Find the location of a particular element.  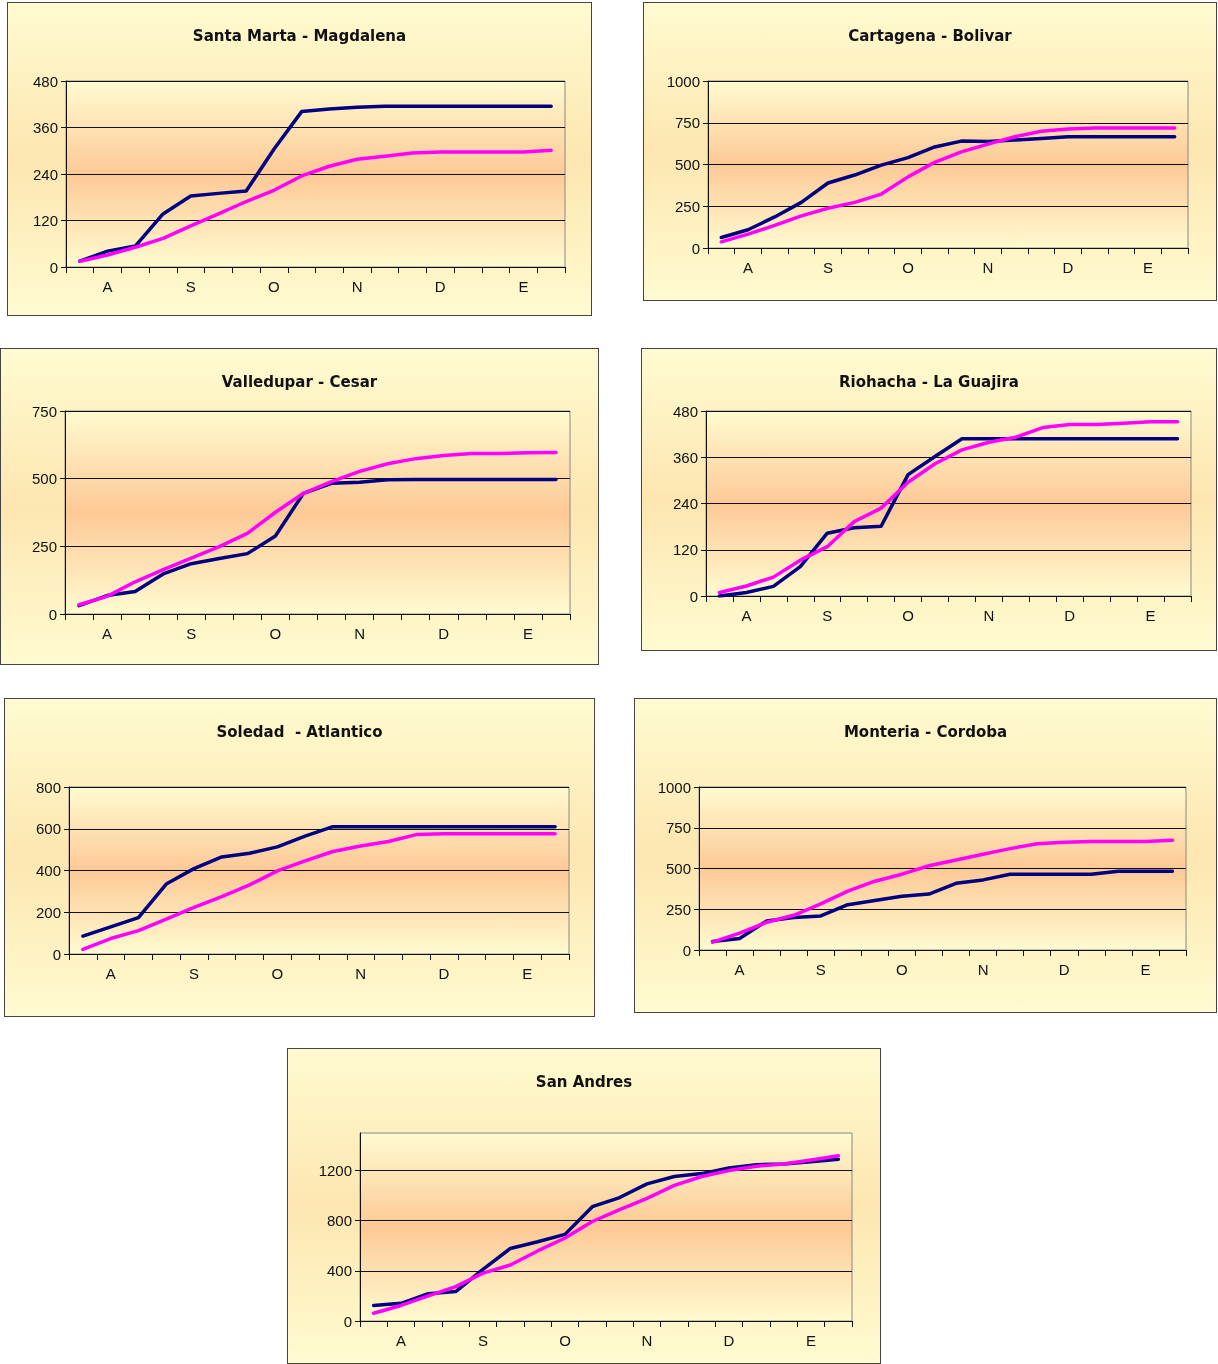

chart-title: Santa Marta - Magdalena is located at coordinates (299, 35).